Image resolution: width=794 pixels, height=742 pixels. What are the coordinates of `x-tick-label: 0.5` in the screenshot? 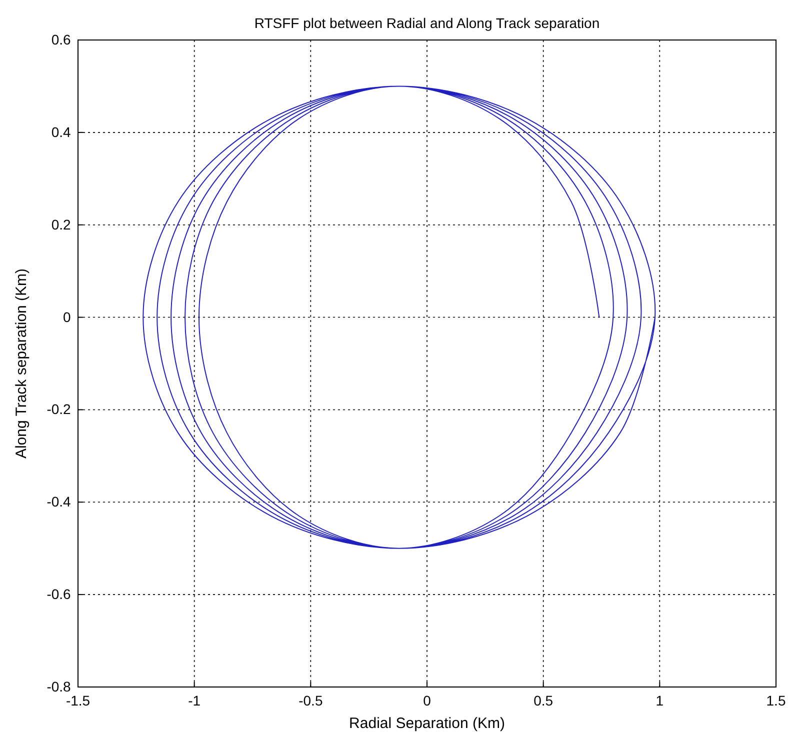 It's located at (544, 700).